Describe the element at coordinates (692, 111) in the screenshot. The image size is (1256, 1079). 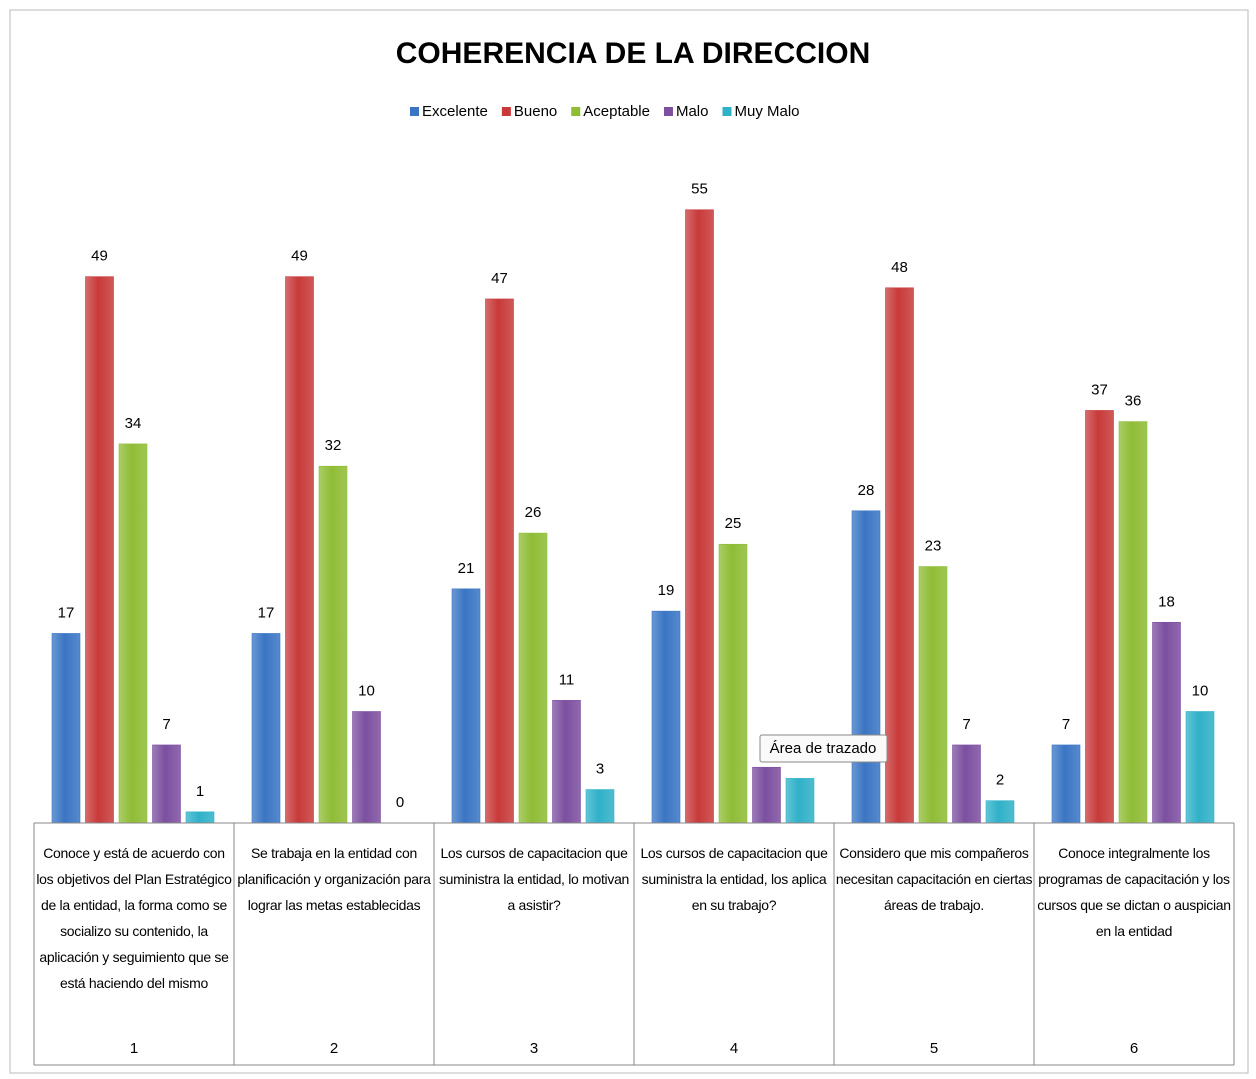
I see `legend-label: Malo` at that location.